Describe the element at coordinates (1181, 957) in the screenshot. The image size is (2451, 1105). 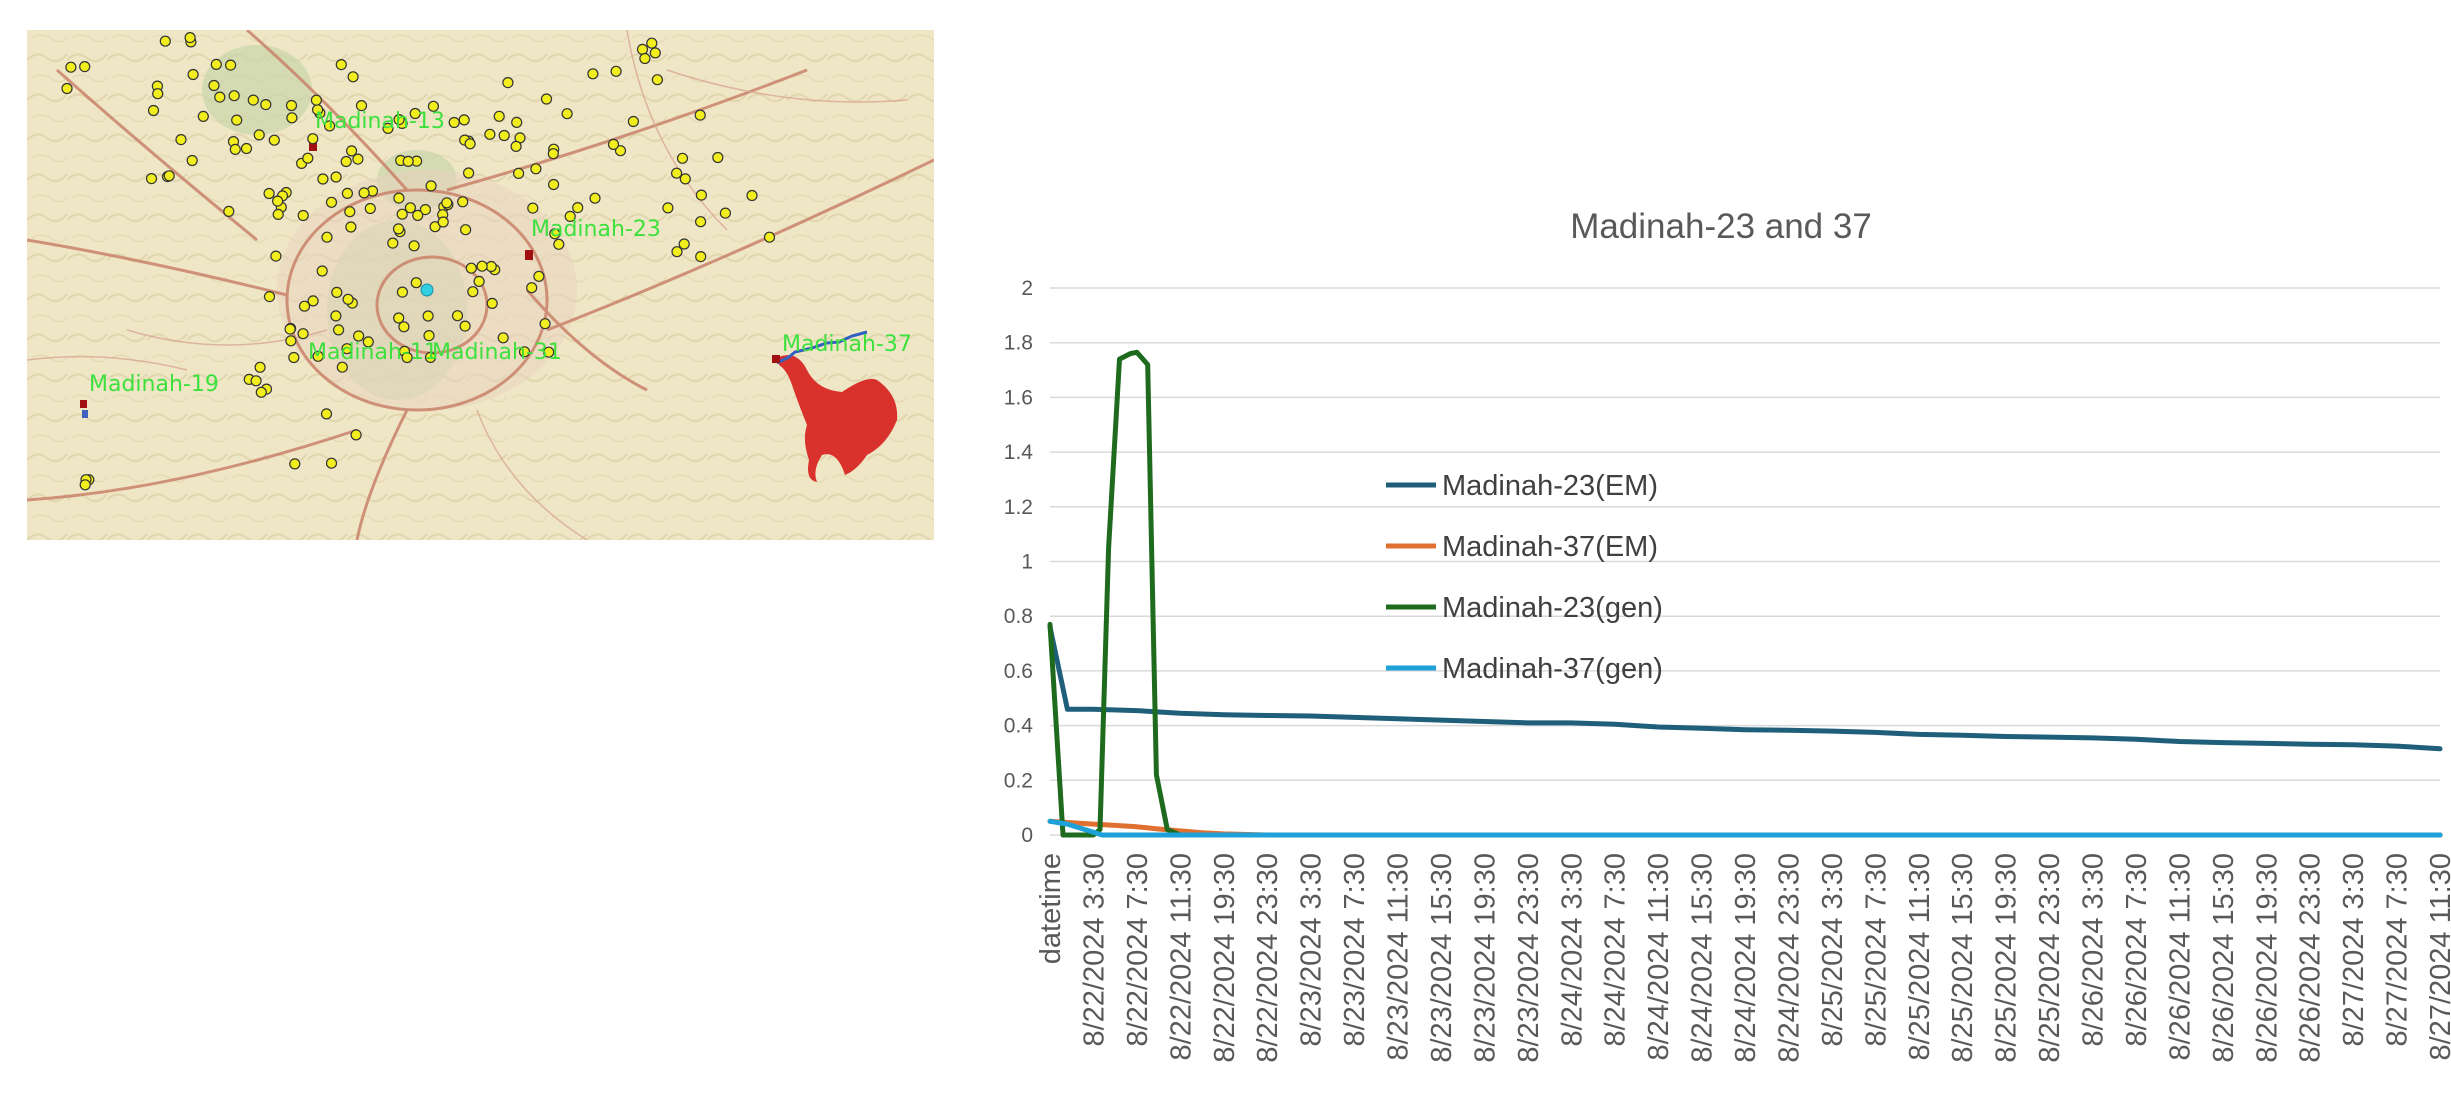
I see `x-tick-label: 8/22/2024 11:30` at that location.